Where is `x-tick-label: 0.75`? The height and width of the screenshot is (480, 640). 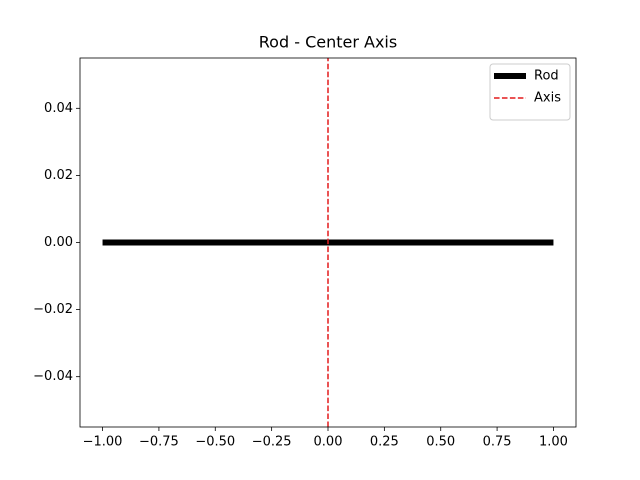 x-tick-label: 0.75 is located at coordinates (497, 442).